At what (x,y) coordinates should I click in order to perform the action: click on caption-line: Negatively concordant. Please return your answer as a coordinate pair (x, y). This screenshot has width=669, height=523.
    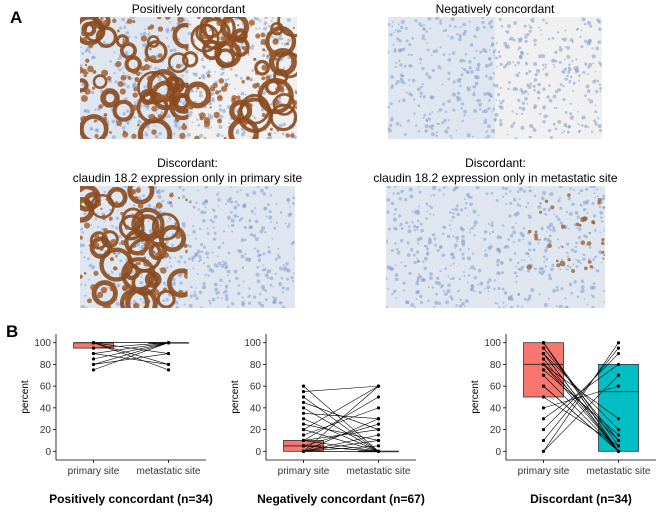
    Looking at the image, I should click on (495, 9).